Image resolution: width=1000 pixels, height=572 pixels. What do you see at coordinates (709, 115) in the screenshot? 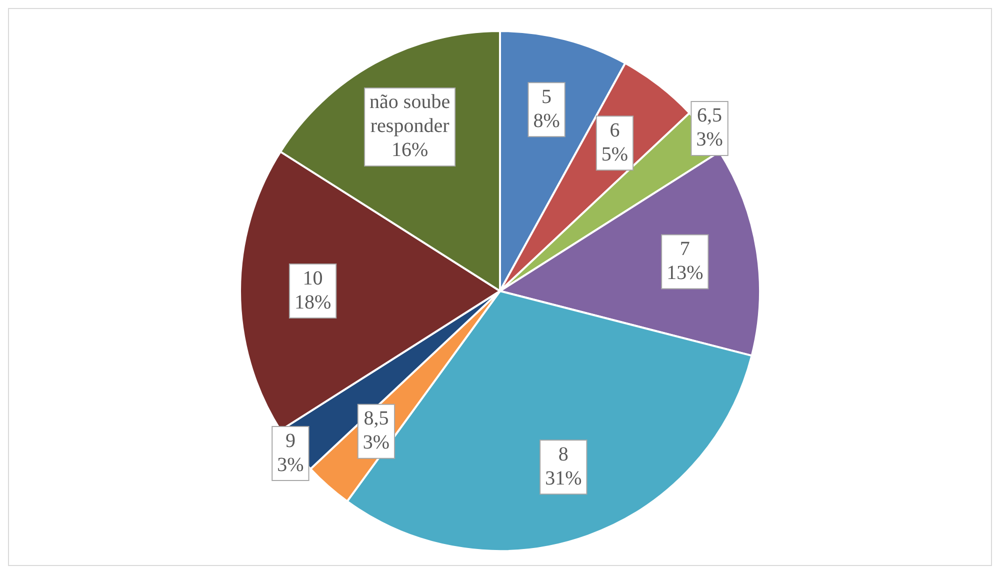
I see `slice-label: 6,5` at bounding box center [709, 115].